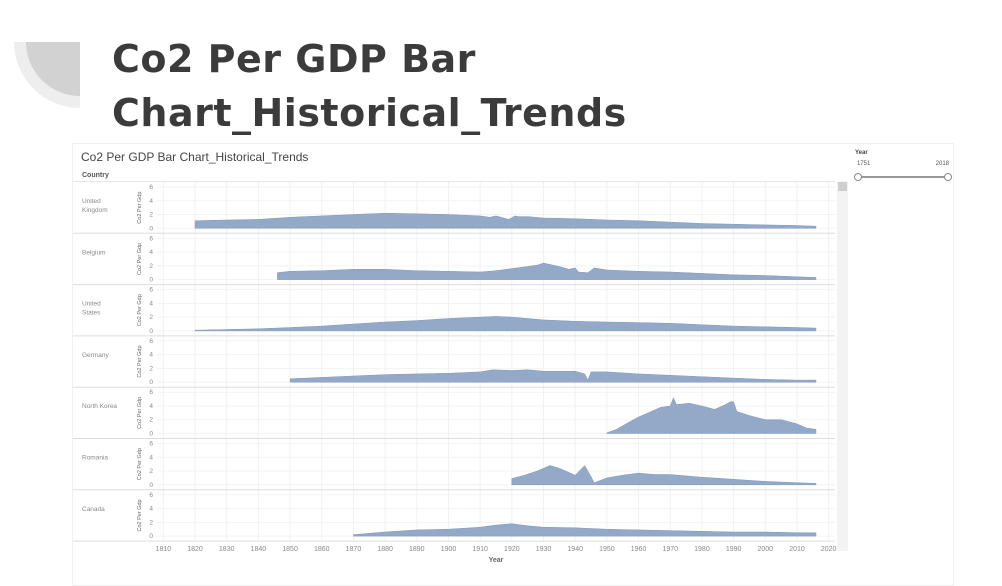  I want to click on x-tick-label: 1830, so click(227, 549).